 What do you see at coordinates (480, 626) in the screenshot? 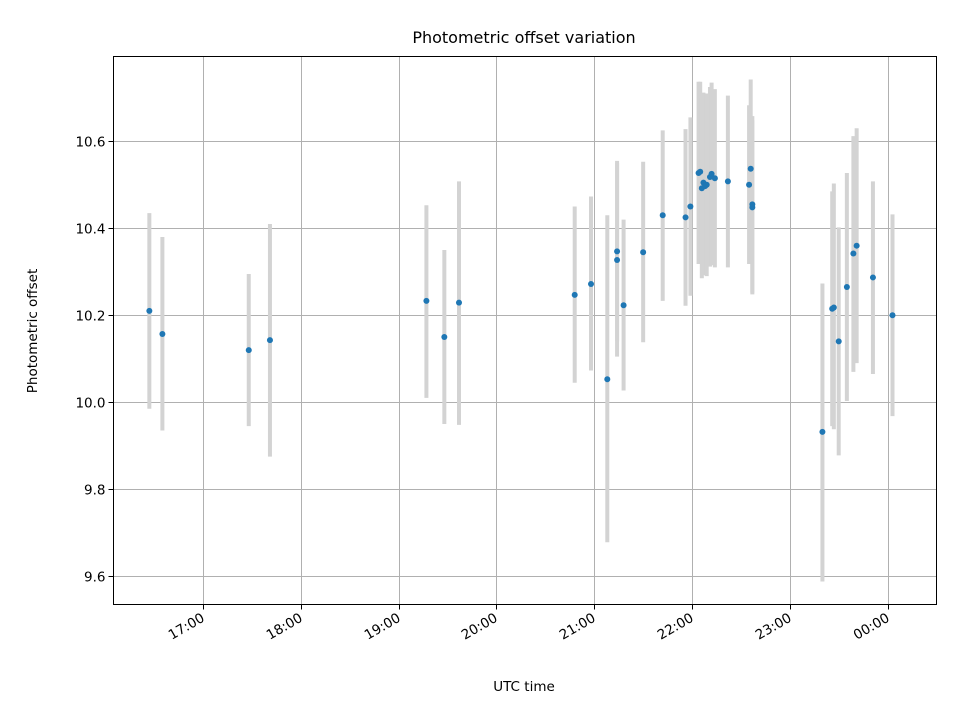
I see `x-tick-label: 20:00` at bounding box center [480, 626].